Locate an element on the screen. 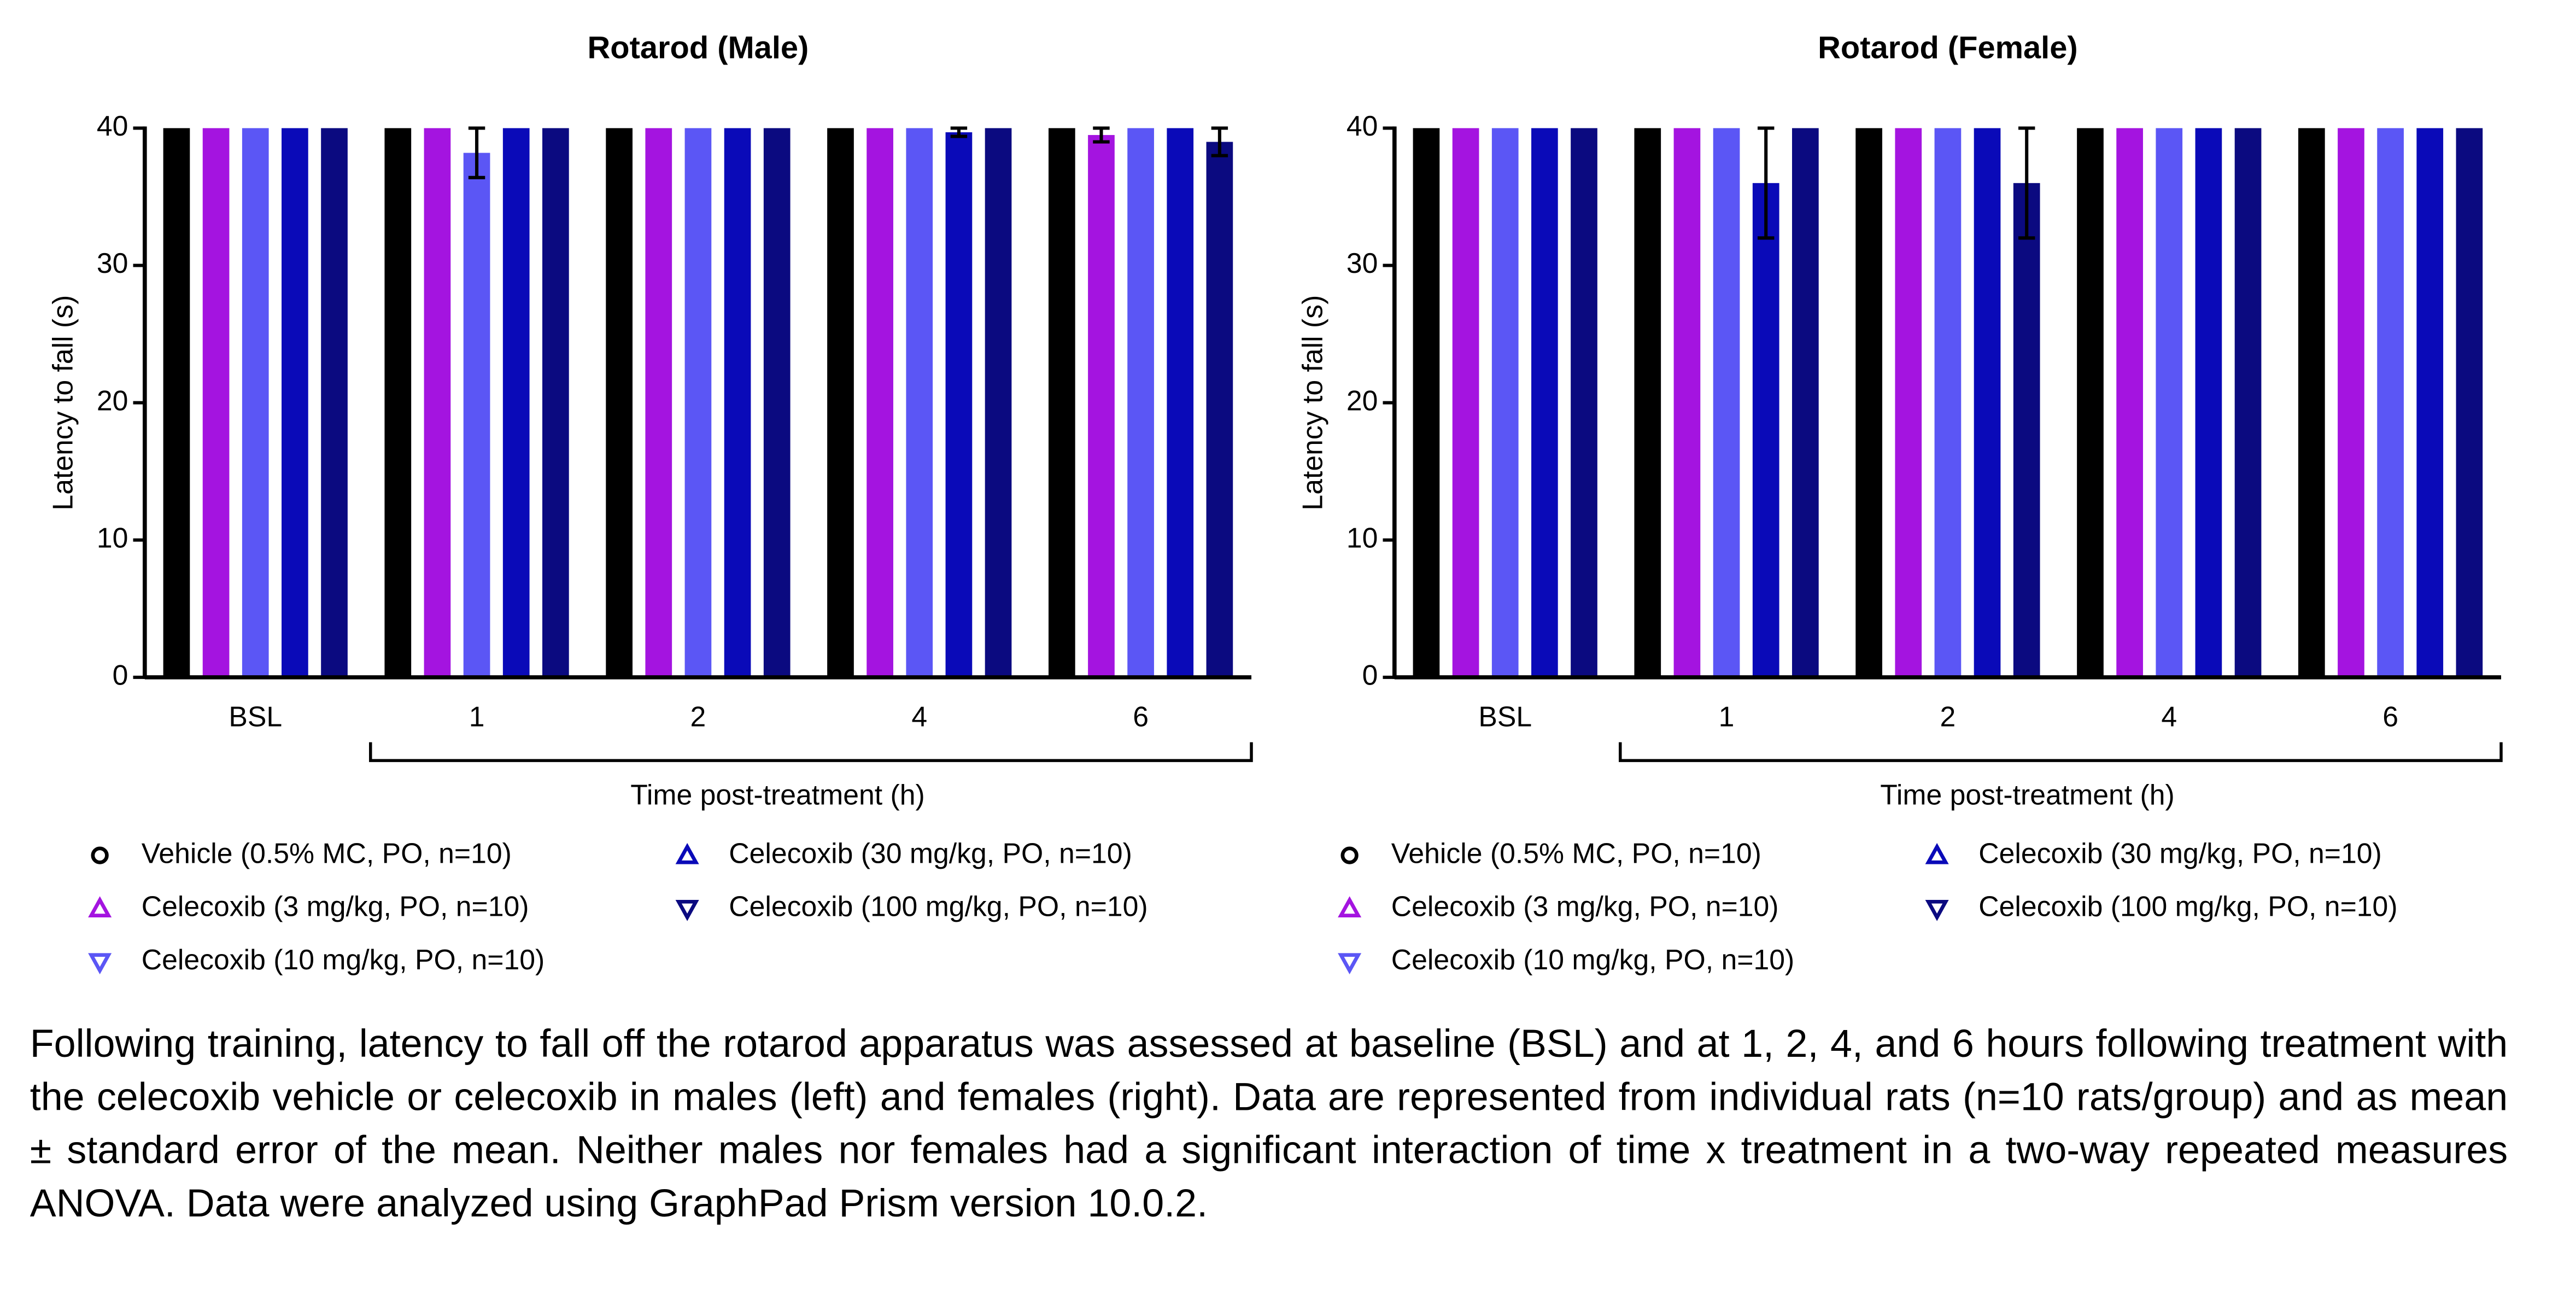 The image size is (2576, 1299). chart-title: Rotarod (Male) is located at coordinates (699, 48).